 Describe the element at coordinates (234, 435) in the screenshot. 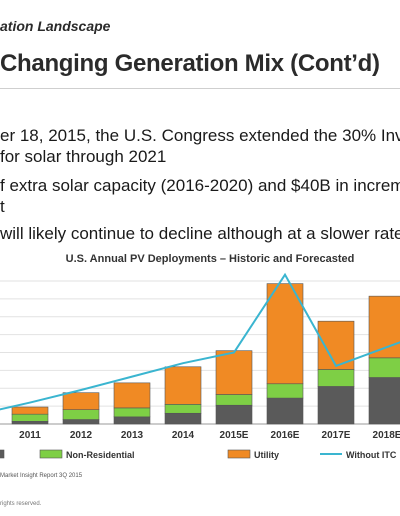

I see `x-tick-label: 2015E` at that location.